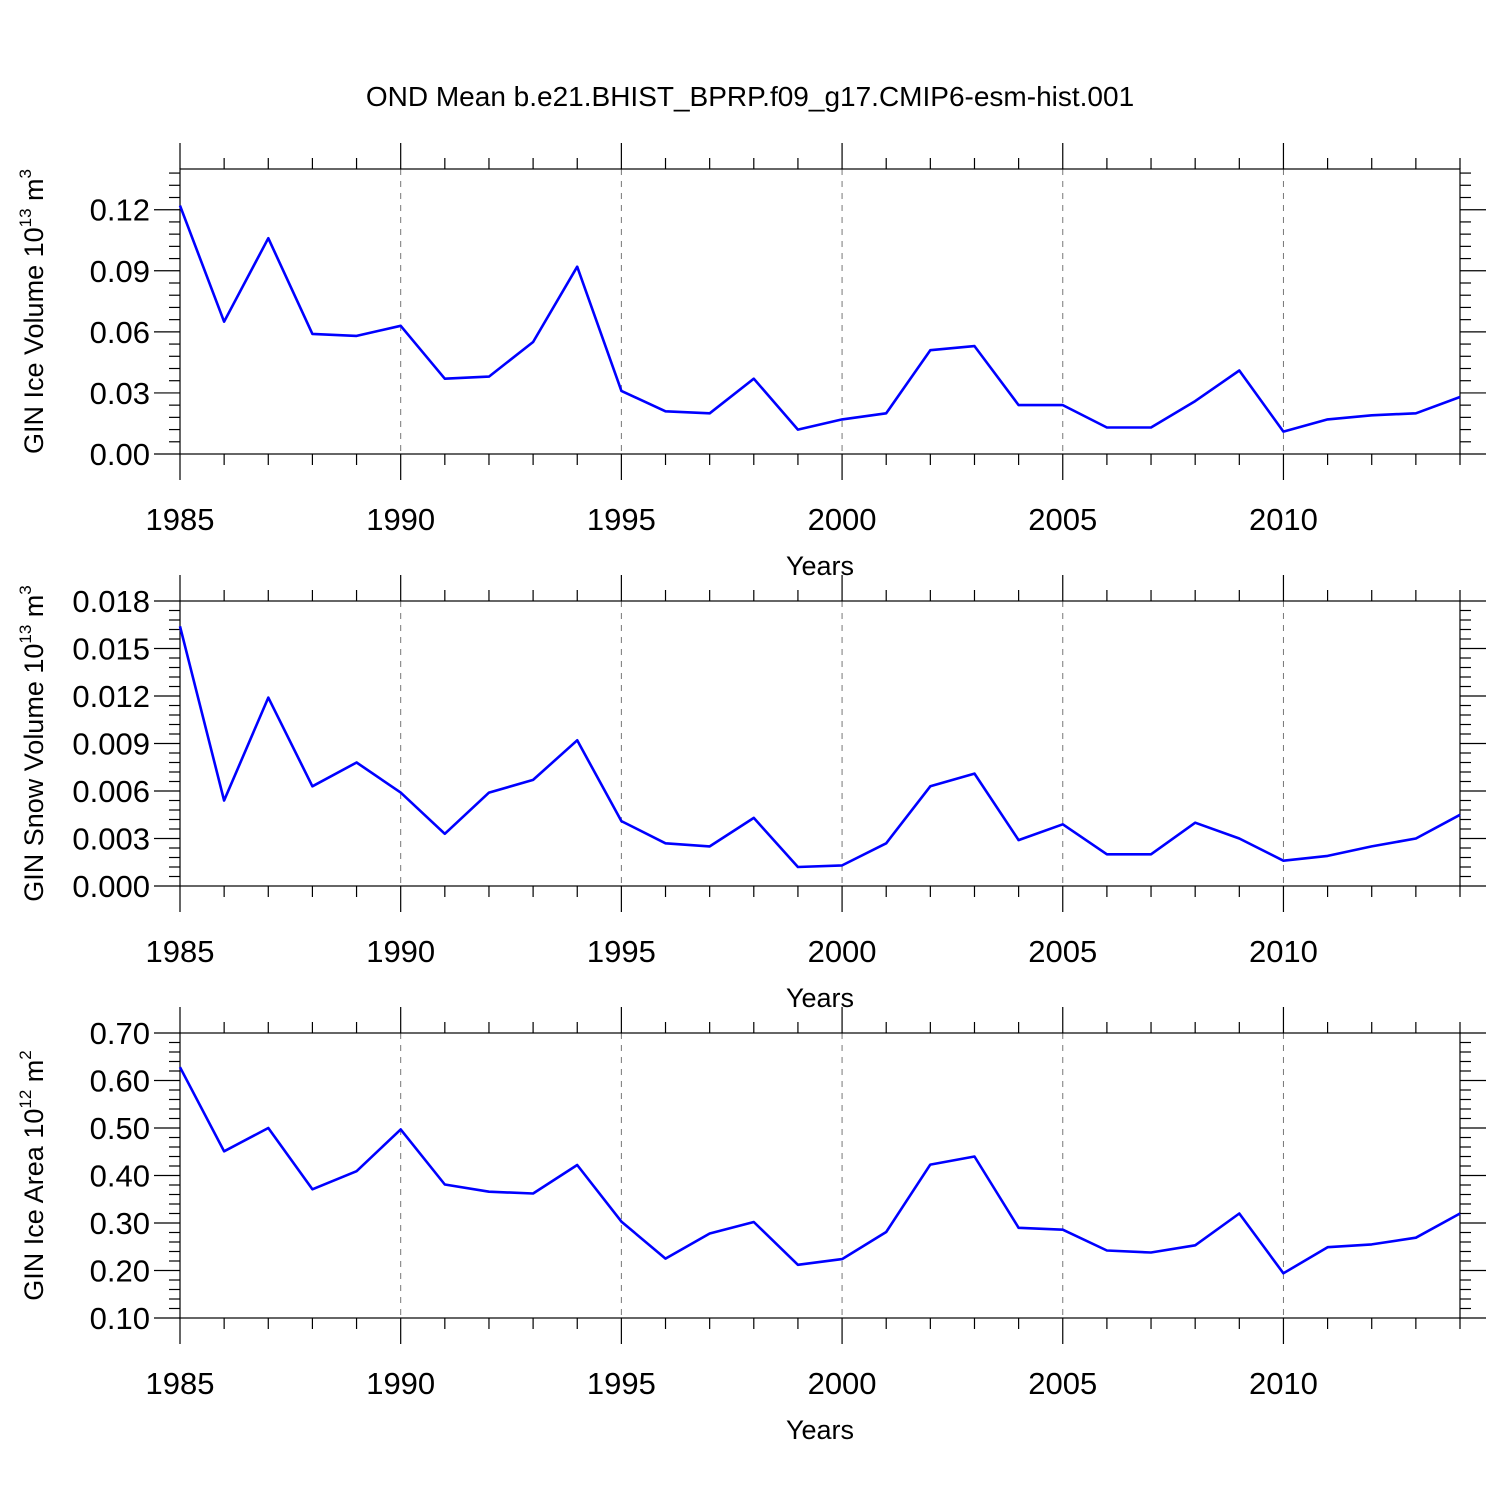 The width and height of the screenshot is (1500, 1500). Describe the element at coordinates (111, 649) in the screenshot. I see `y-tick-label: 0.015` at that location.